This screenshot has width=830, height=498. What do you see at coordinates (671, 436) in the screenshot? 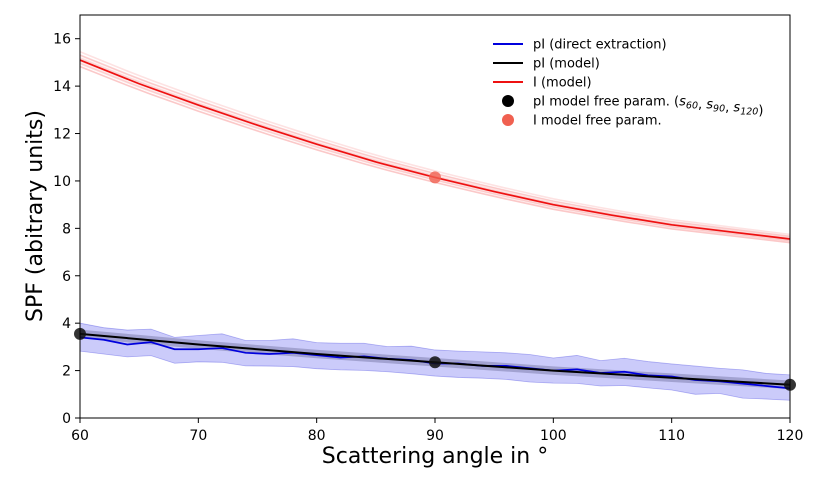
I see `x-tick-label: 110` at bounding box center [671, 436].